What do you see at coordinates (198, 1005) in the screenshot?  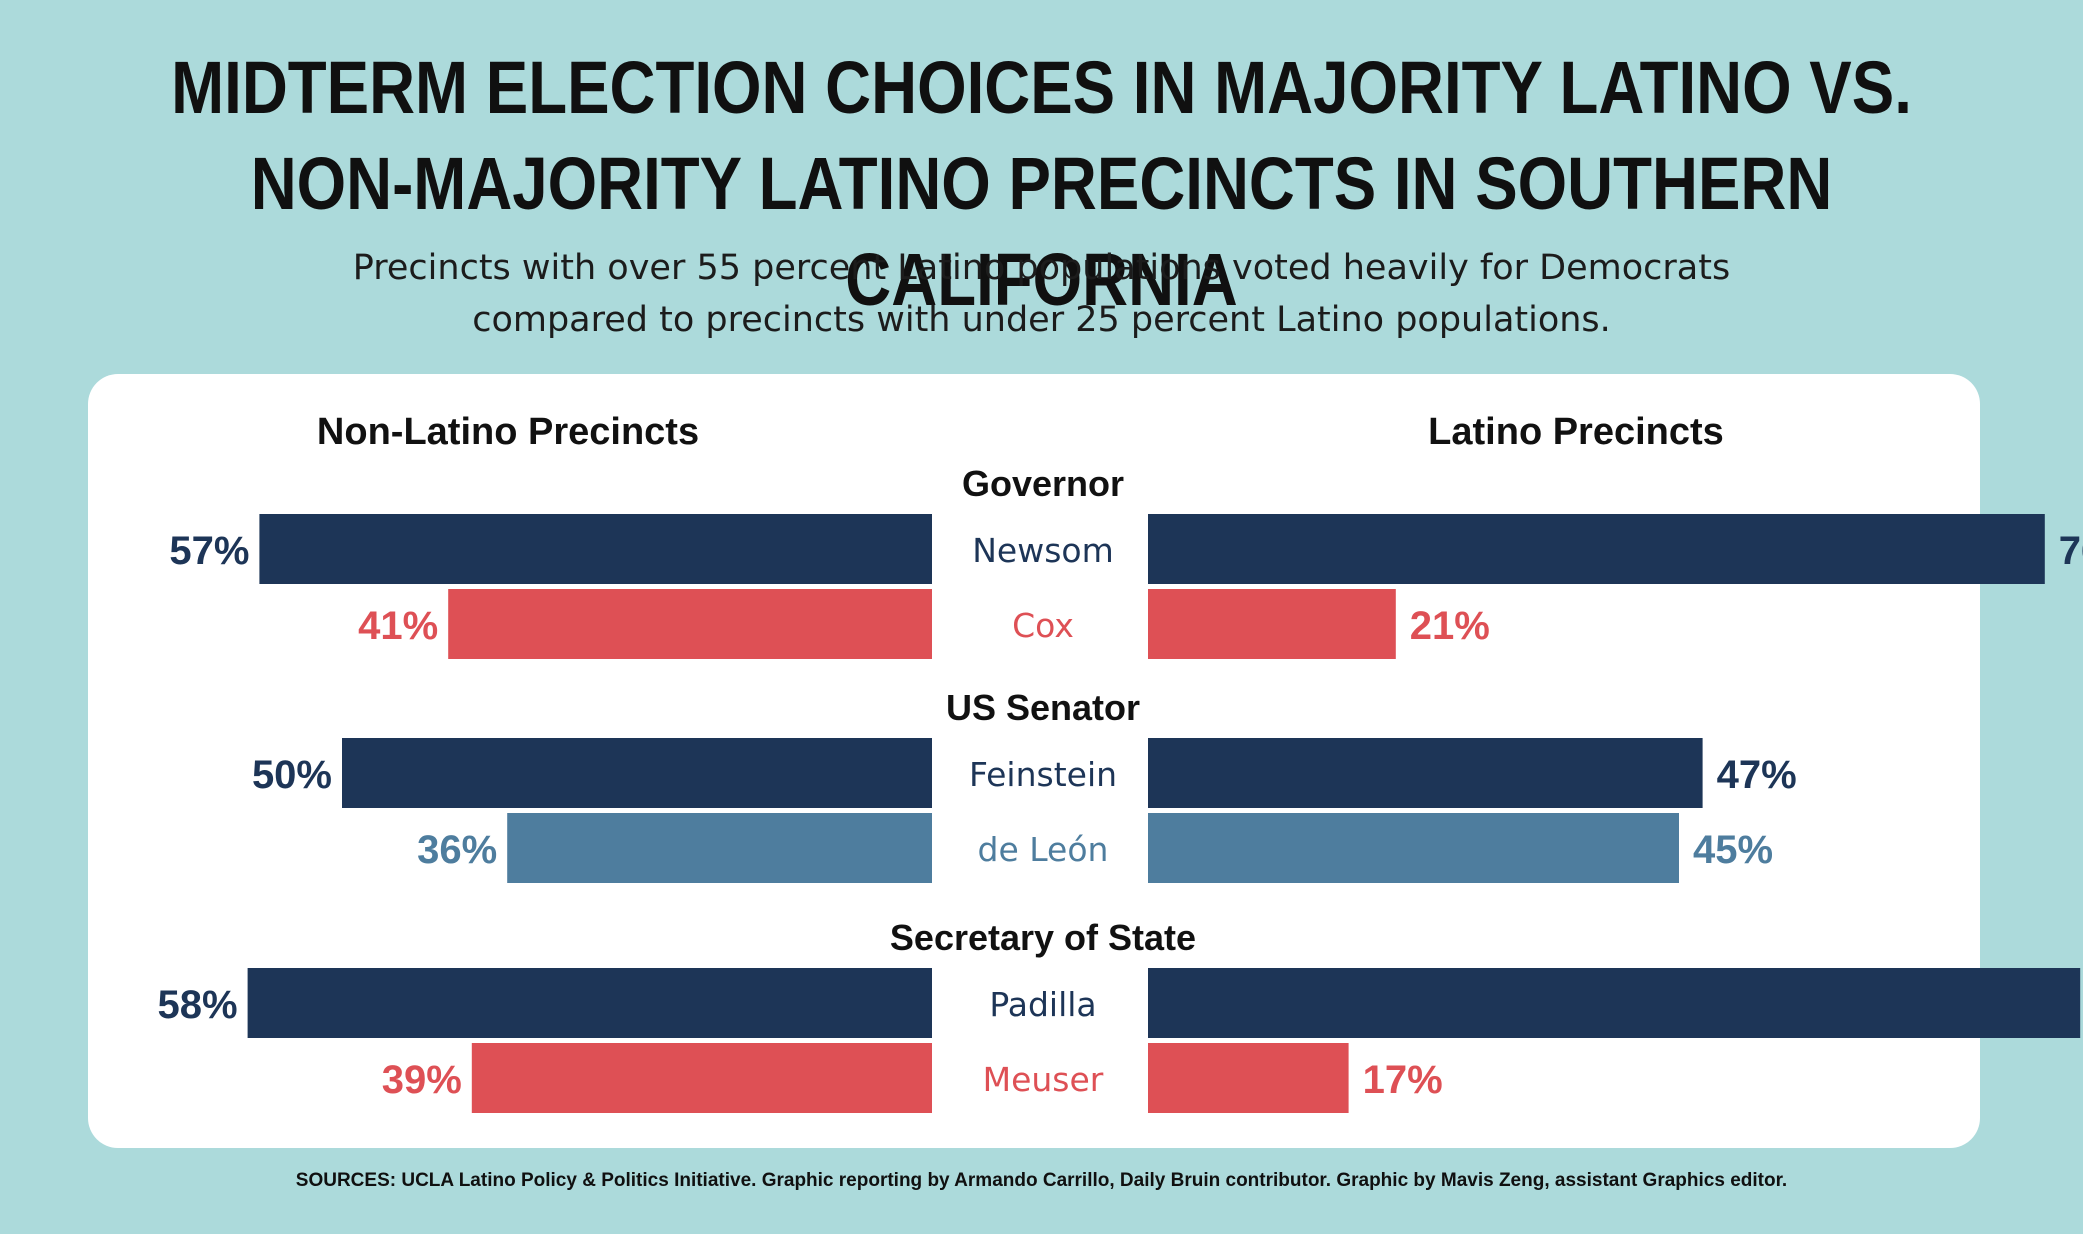 I see `value-label-non-latino-padilla: 58%` at bounding box center [198, 1005].